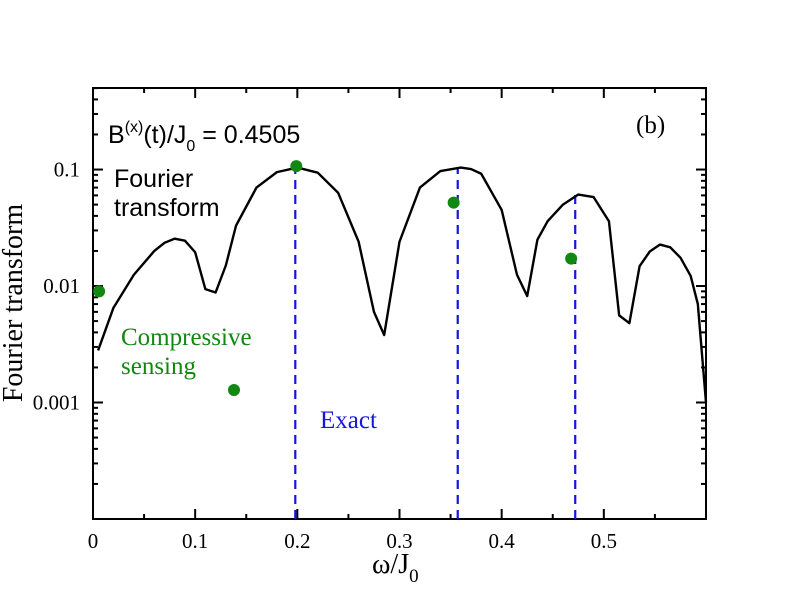  What do you see at coordinates (14, 303) in the screenshot?
I see `y-axis-title: Fourier transform` at bounding box center [14, 303].